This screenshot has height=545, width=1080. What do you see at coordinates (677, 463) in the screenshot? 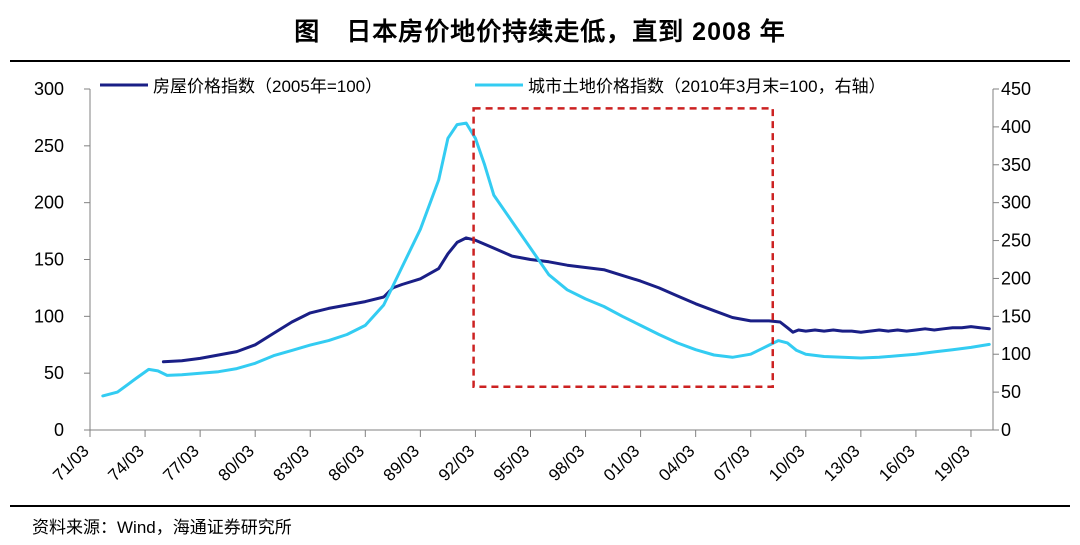
I see `x-tick-label: 04/03` at bounding box center [677, 463].